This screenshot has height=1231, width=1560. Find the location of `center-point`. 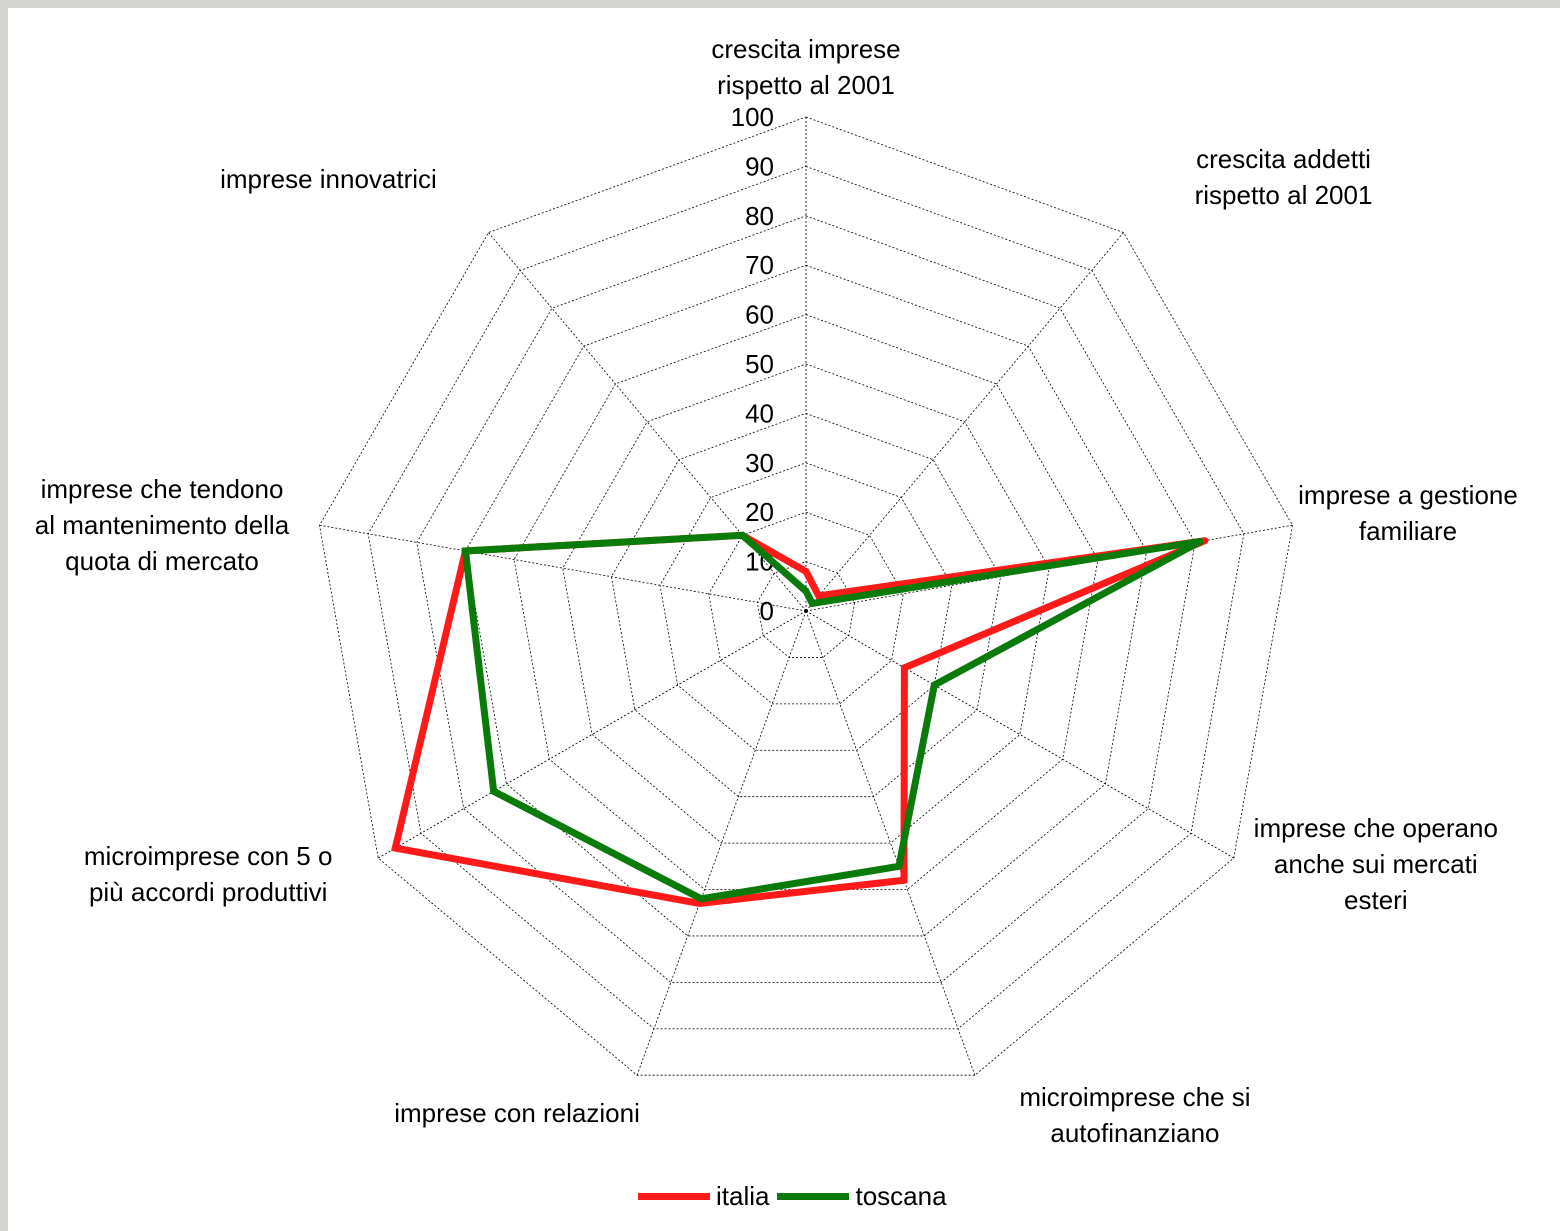

center-point is located at coordinates (806, 611).